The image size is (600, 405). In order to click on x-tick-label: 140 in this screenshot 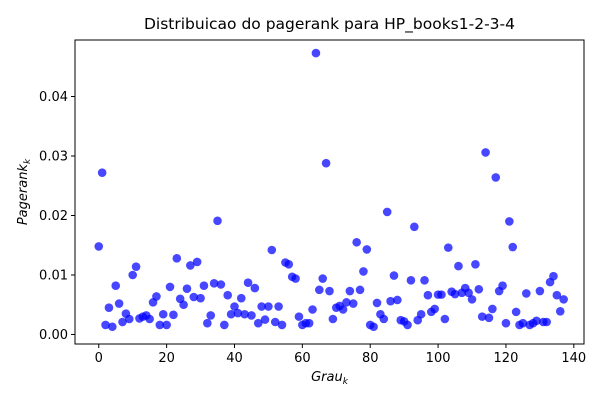, I will do `click(573, 358)`.